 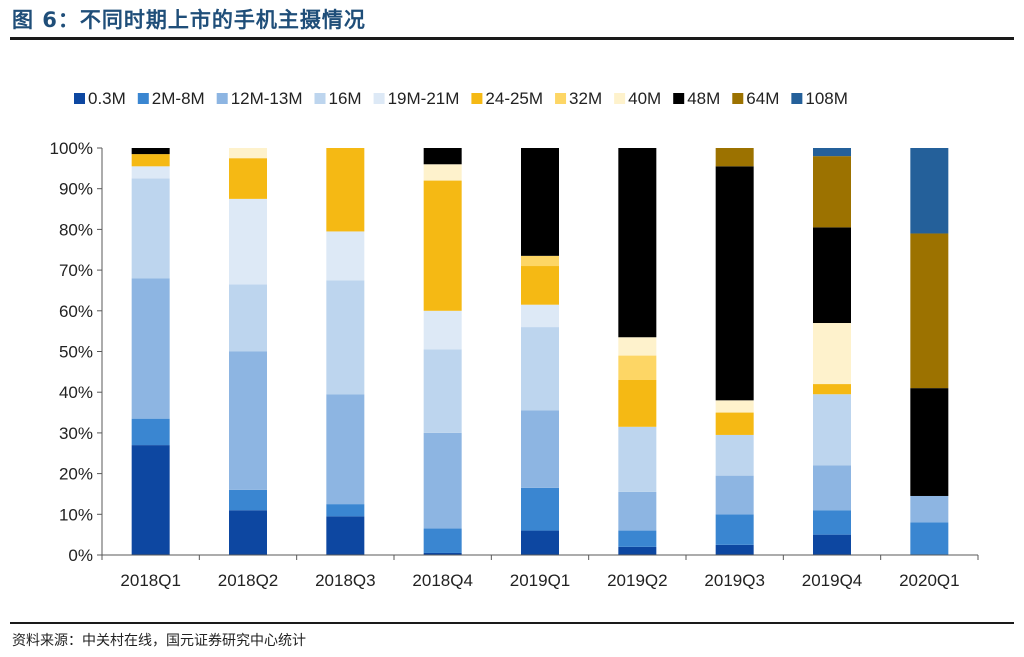 What do you see at coordinates (832, 580) in the screenshot?
I see `x-tick-label: 2019Q4` at bounding box center [832, 580].